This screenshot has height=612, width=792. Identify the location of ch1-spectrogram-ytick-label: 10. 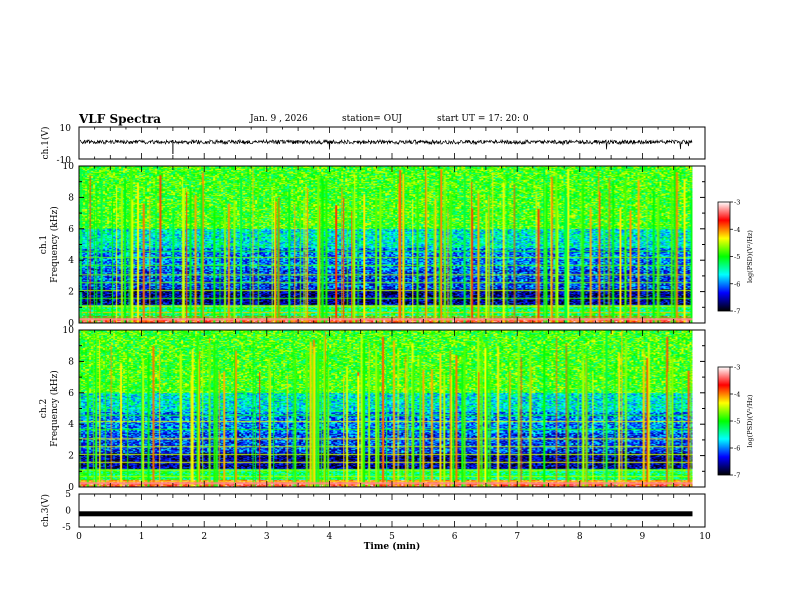
(69, 167).